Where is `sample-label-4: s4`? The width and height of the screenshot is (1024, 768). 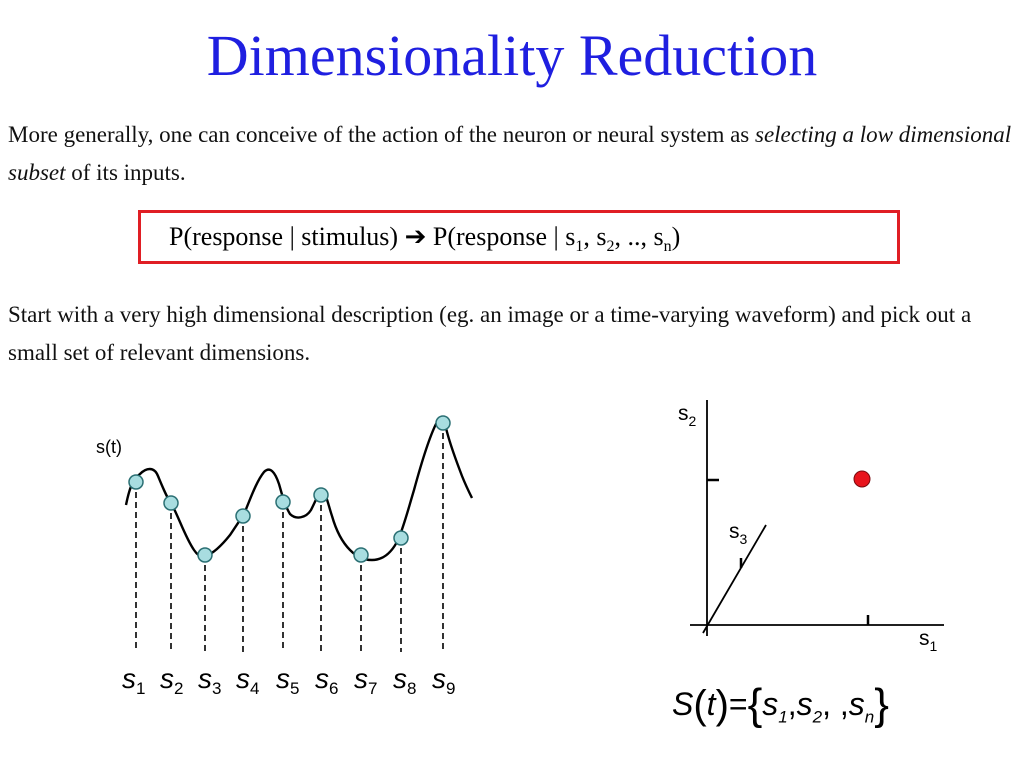 sample-label-4: s4 is located at coordinates (247, 680).